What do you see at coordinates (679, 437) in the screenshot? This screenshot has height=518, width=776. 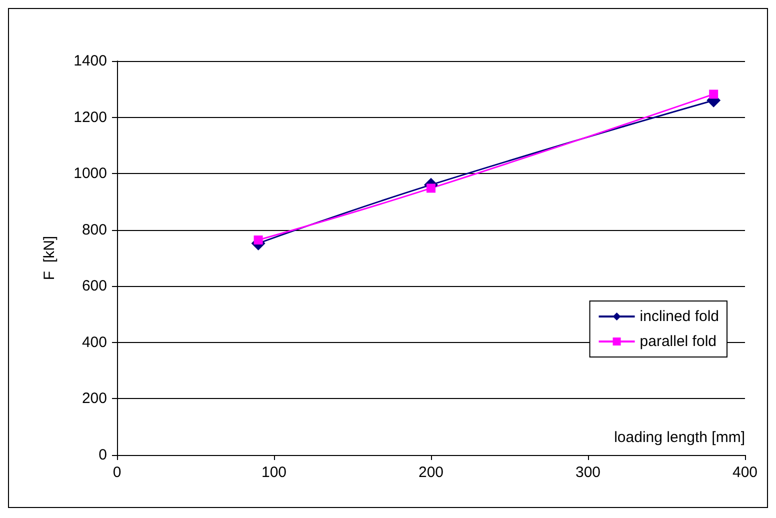 I see `x-axis-title: loading length [mm]` at bounding box center [679, 437].